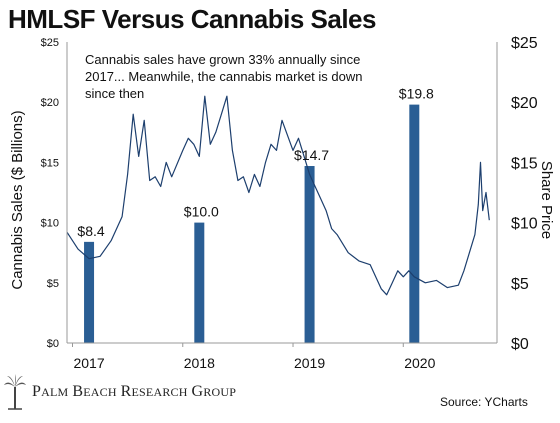 The height and width of the screenshot is (423, 560). What do you see at coordinates (524, 103) in the screenshot?
I see `y-tick-label-right: $20` at bounding box center [524, 103].